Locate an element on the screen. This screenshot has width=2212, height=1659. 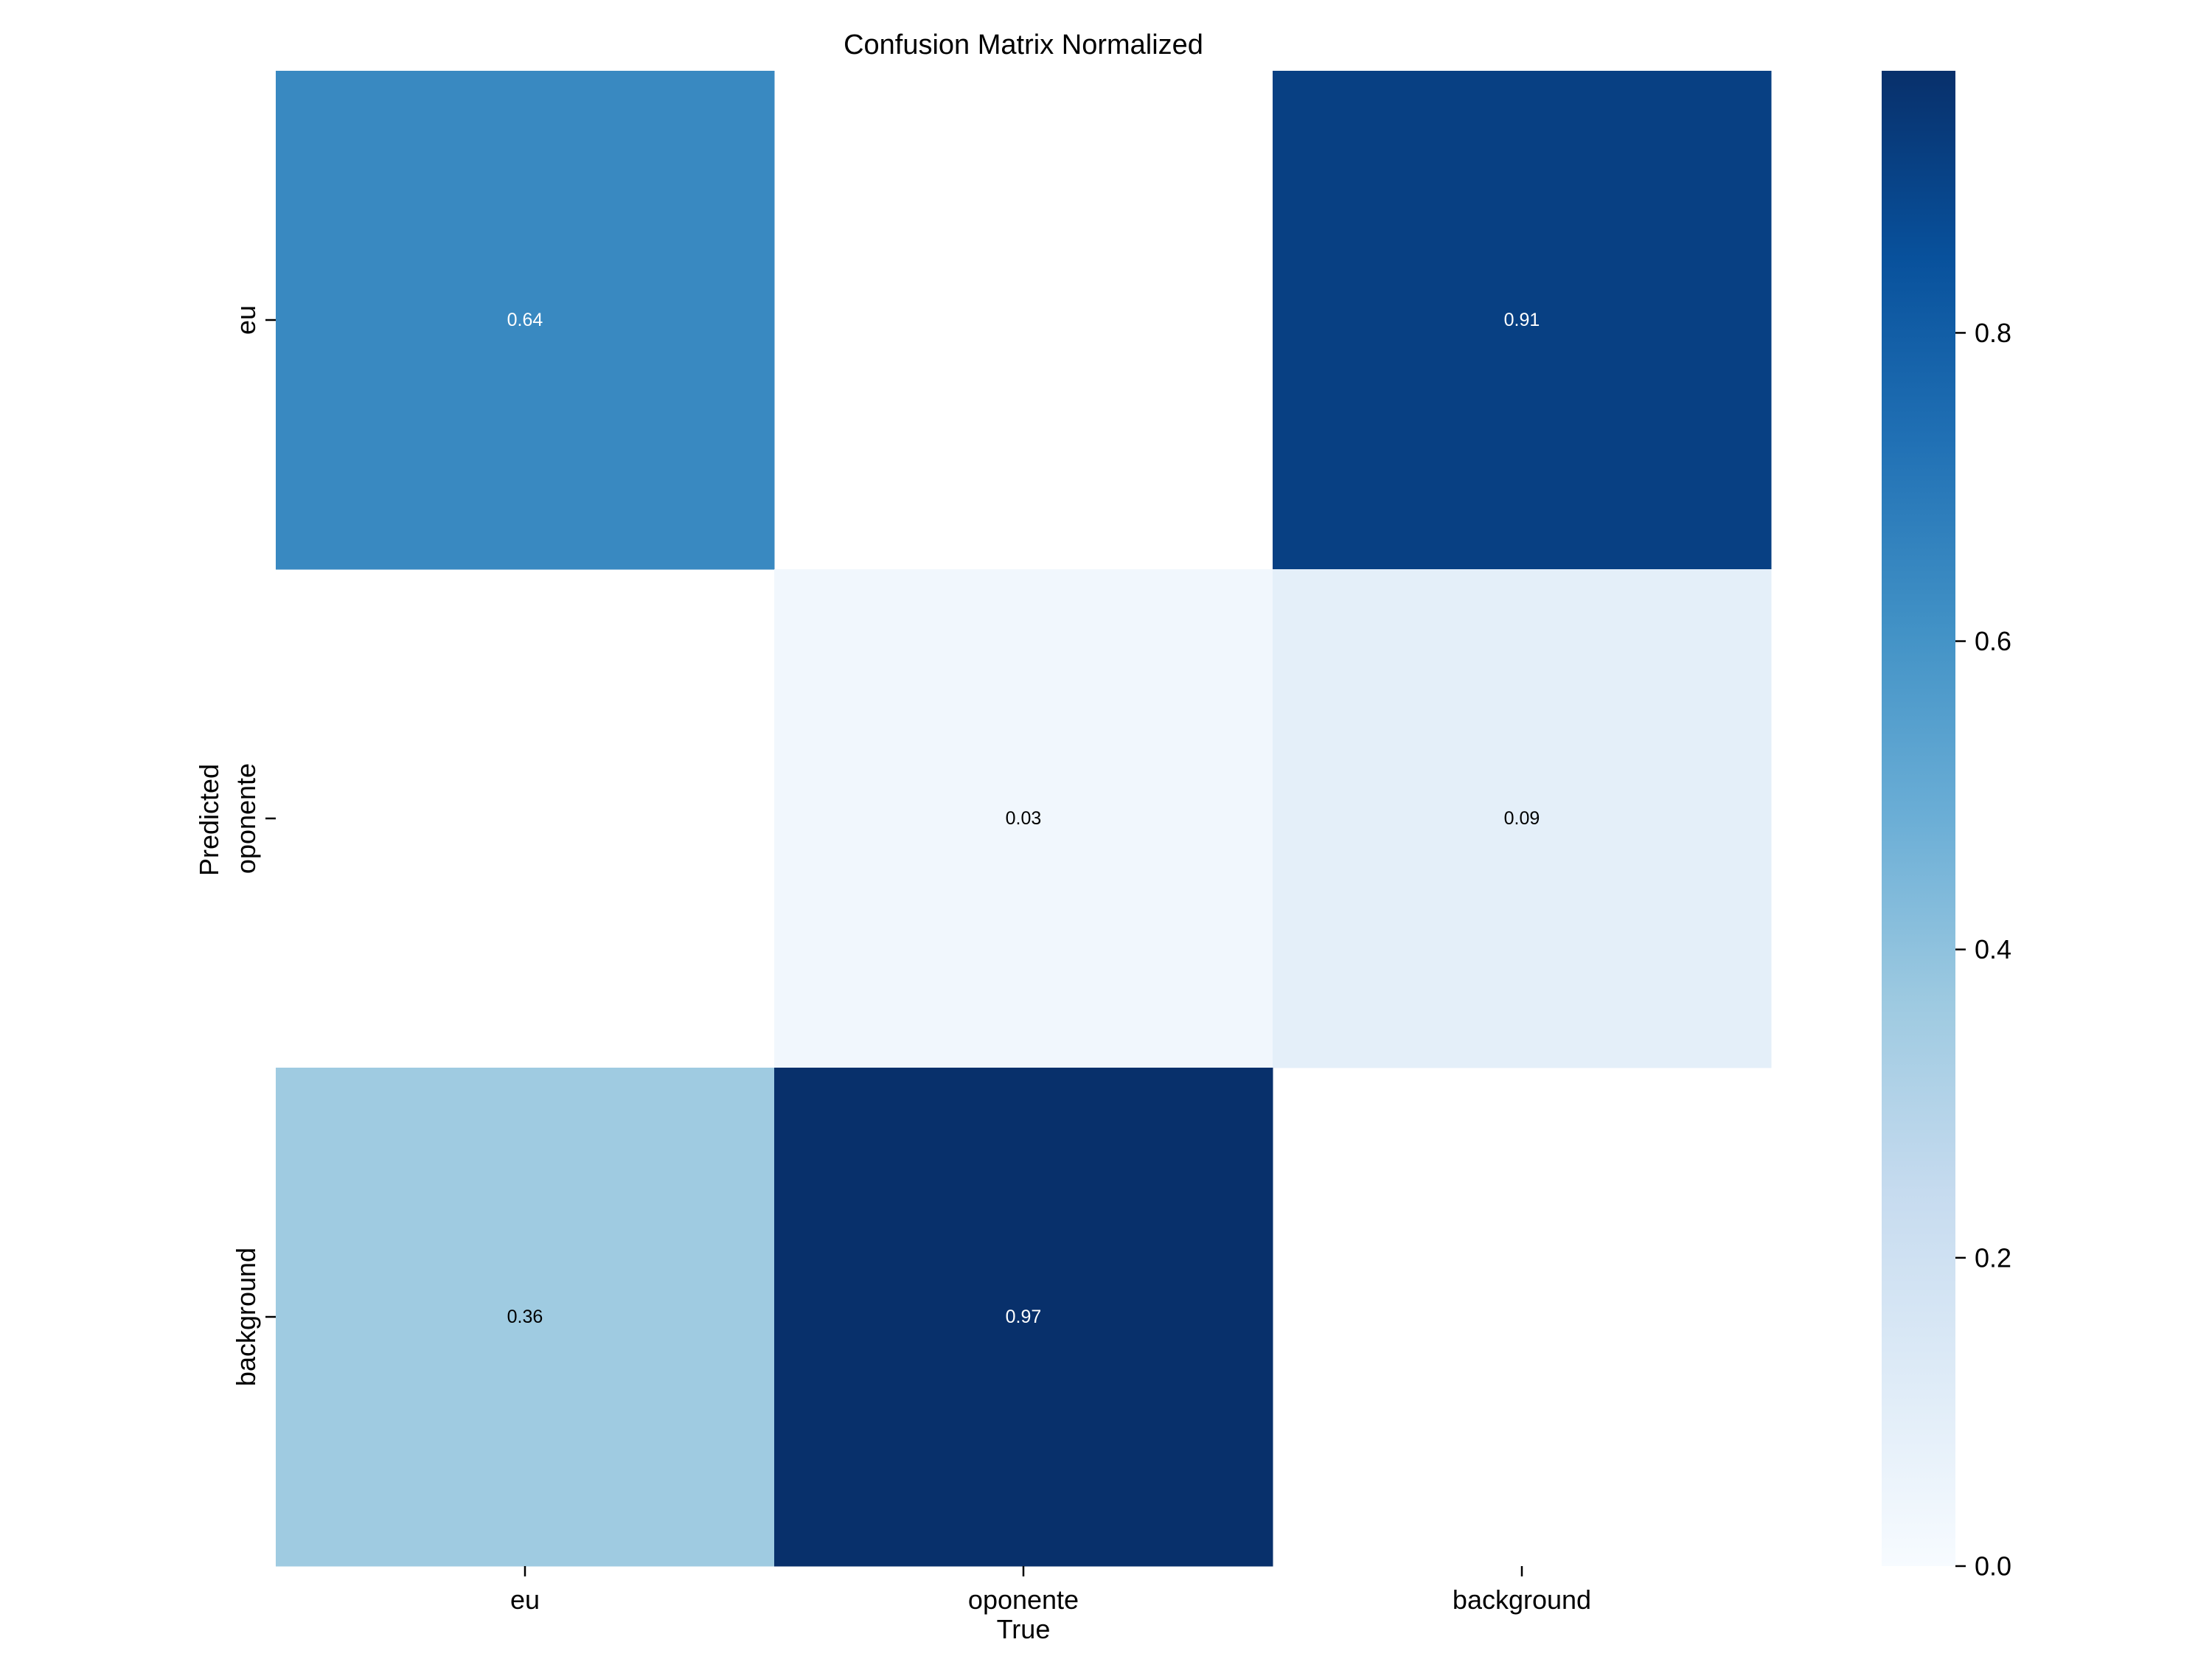
colorbar is located at coordinates (1918, 818).